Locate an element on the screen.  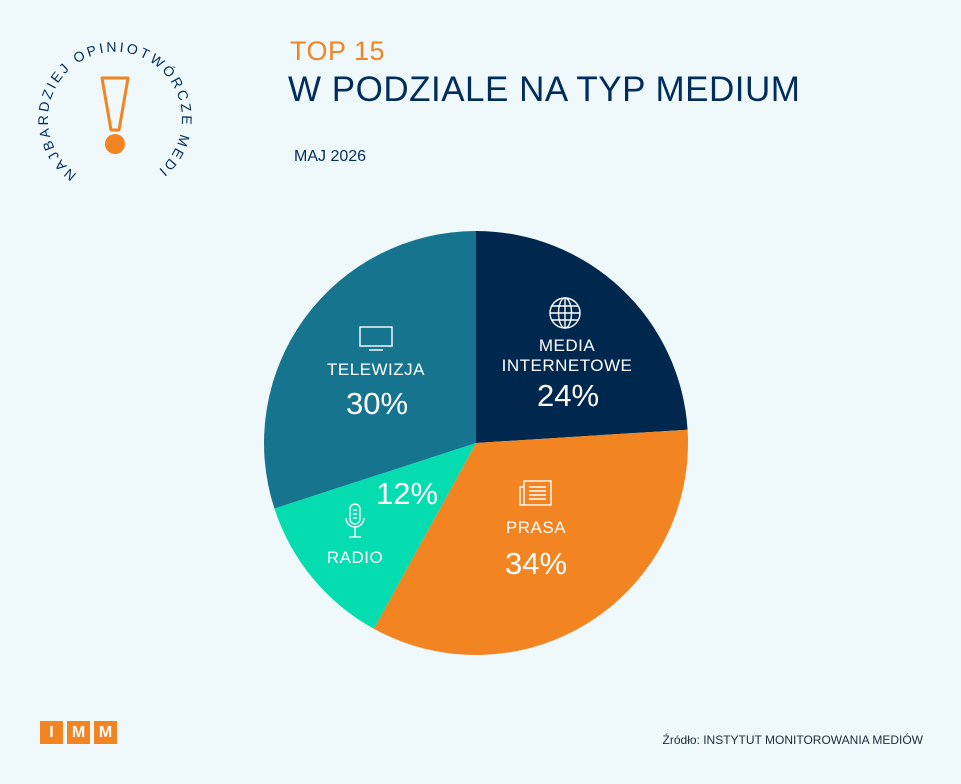
logo-letter-i: I is located at coordinates (51, 732).